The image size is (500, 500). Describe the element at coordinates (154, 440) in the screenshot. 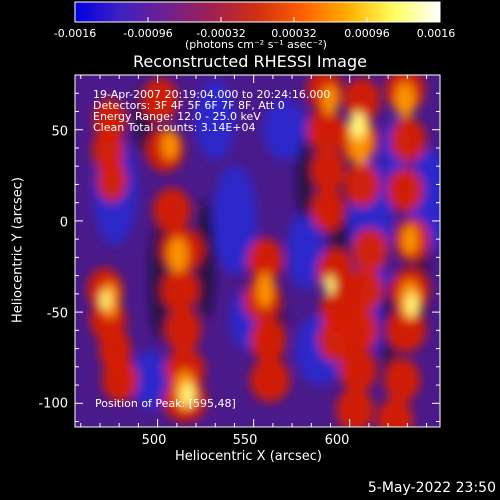

I see `x-tick-label: 500` at that location.